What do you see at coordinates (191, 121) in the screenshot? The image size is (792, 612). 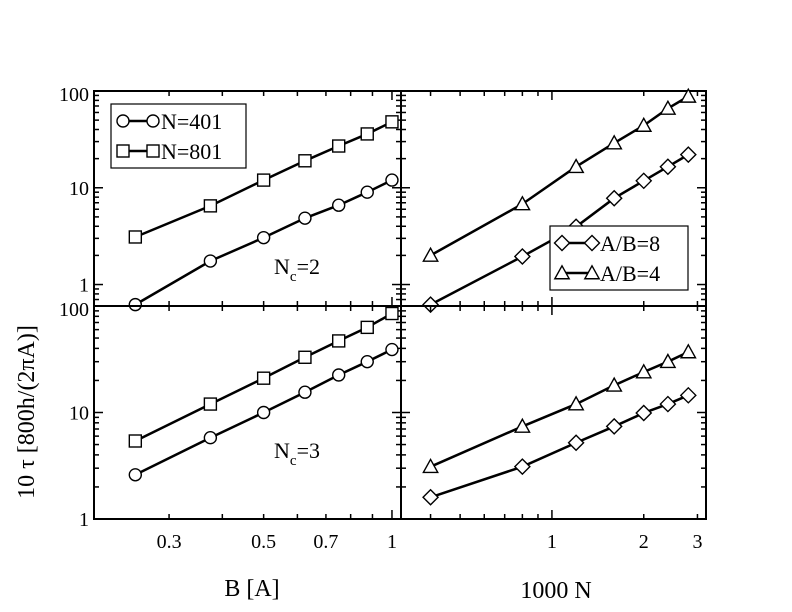 I see `legend-label: N=401` at bounding box center [191, 121].